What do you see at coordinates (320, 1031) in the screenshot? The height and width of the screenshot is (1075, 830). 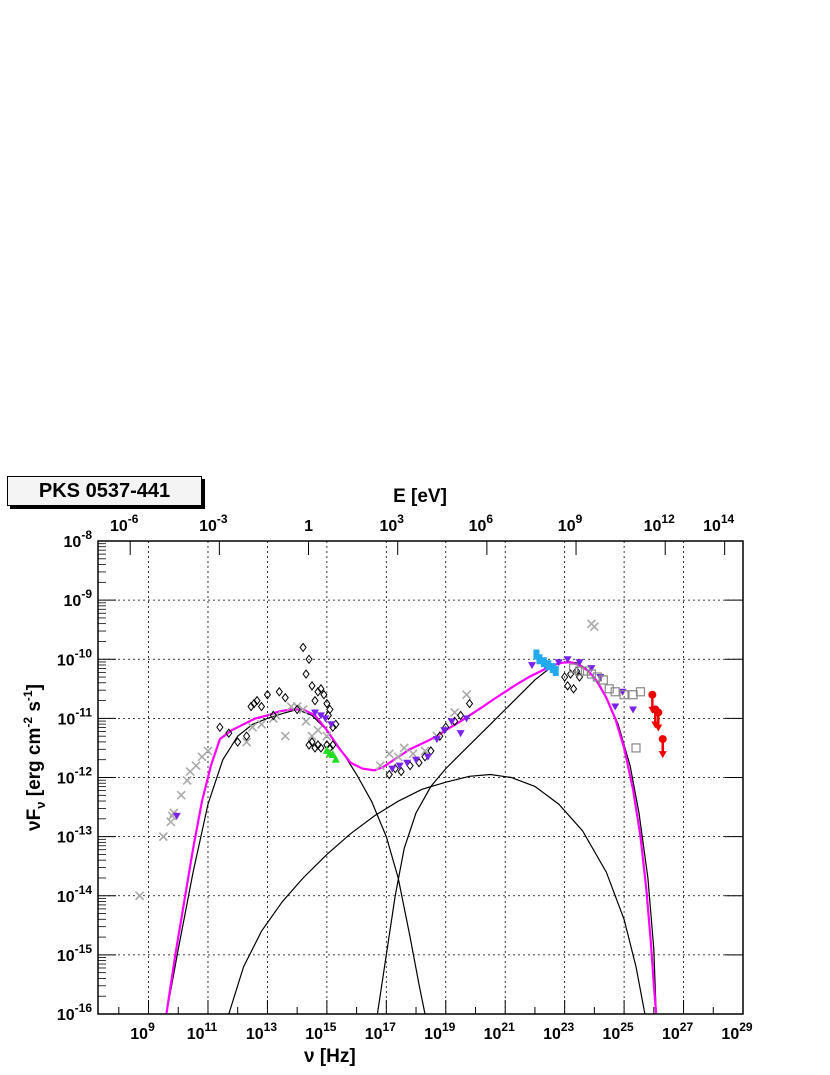 I see `x-tick-label: 1015` at bounding box center [320, 1031].